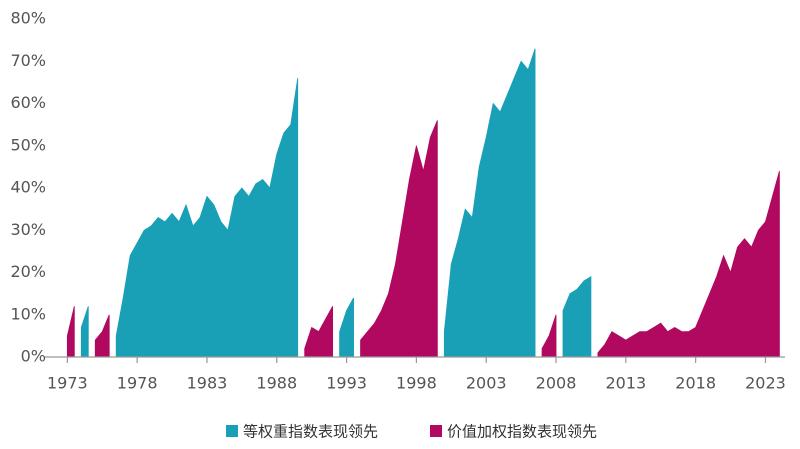 Image resolution: width=800 pixels, height=449 pixels. I want to click on x-tick-label: 2023, so click(765, 383).